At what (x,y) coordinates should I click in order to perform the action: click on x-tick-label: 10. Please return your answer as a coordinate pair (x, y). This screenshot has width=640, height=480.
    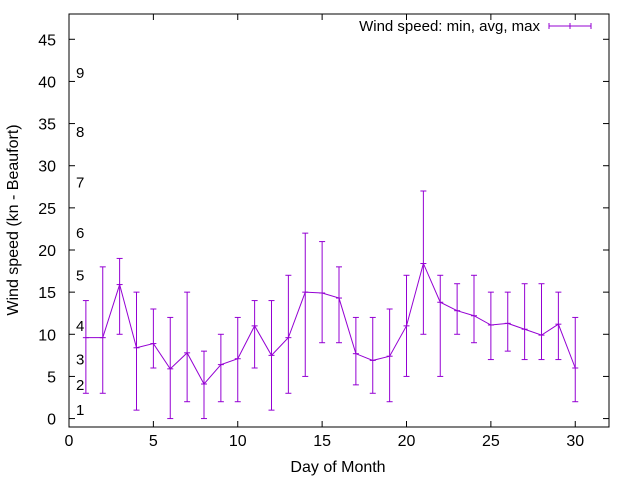
    Looking at the image, I should click on (238, 441).